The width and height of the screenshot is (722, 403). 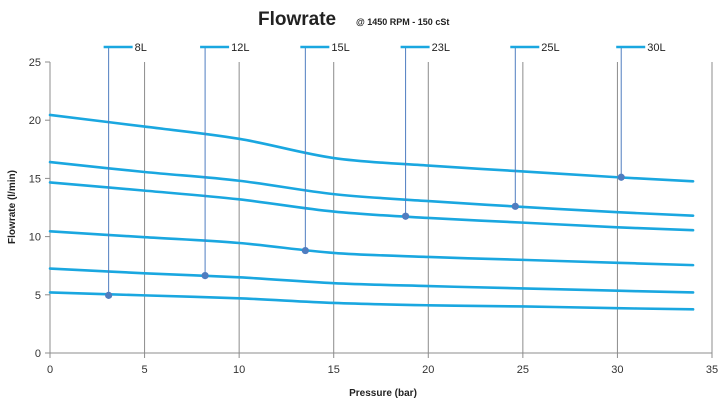 What do you see at coordinates (305, 250) in the screenshot?
I see `marker-15L` at bounding box center [305, 250].